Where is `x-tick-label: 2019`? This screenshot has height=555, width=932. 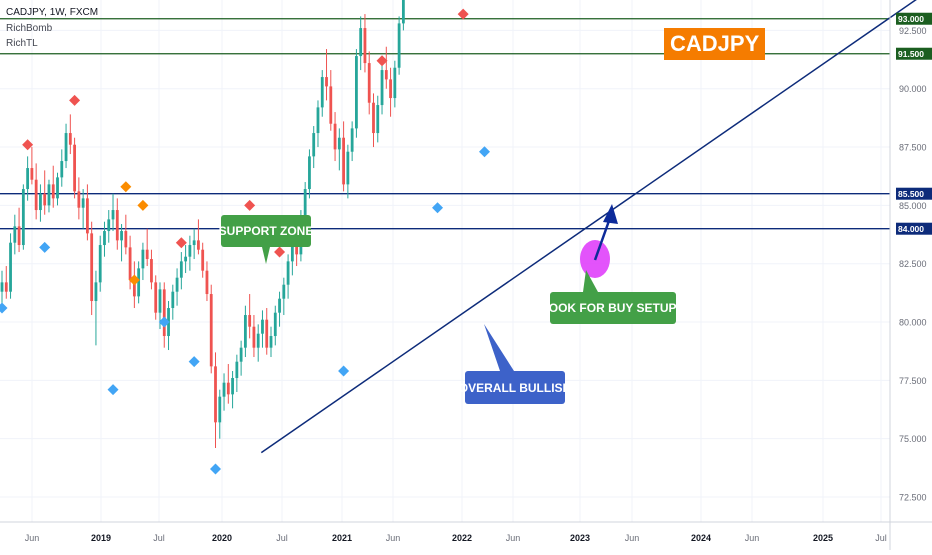
x-tick-label: 2019 is located at coordinates (101, 538).